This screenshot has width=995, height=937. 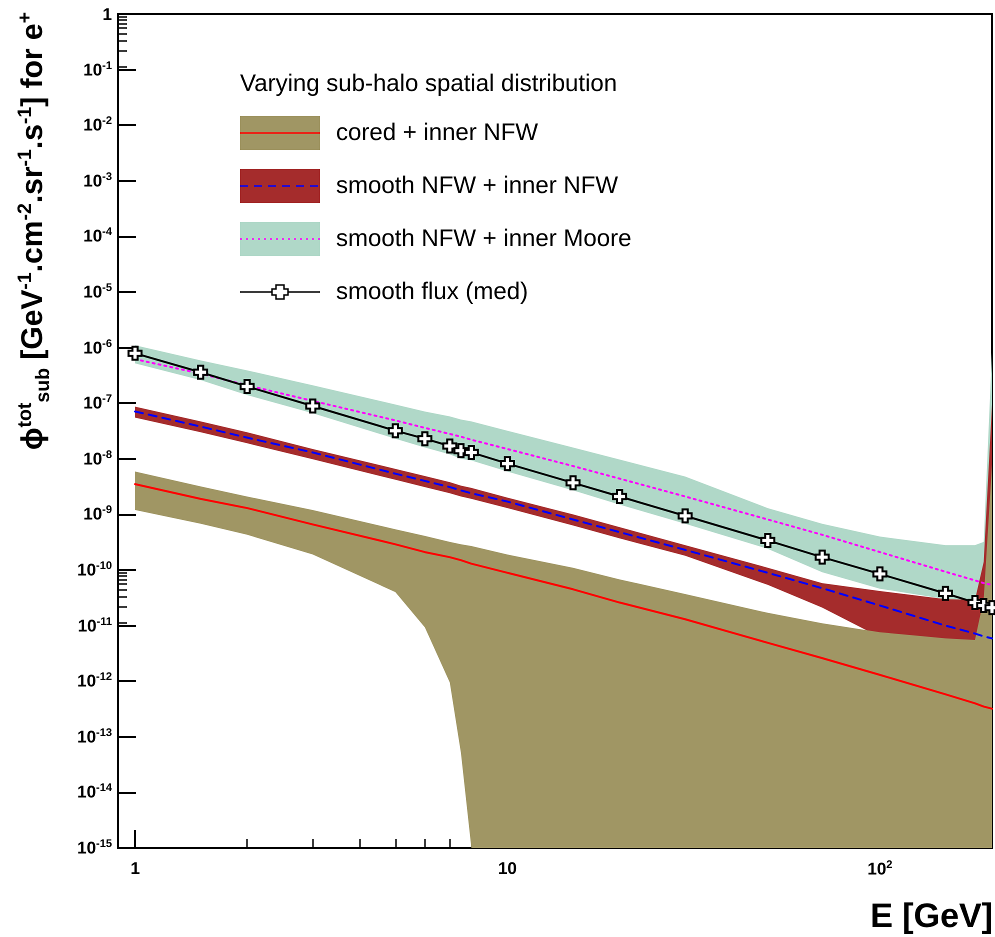 I want to click on y-tick-label: 10$^{-12}$, so click(x=94, y=681).